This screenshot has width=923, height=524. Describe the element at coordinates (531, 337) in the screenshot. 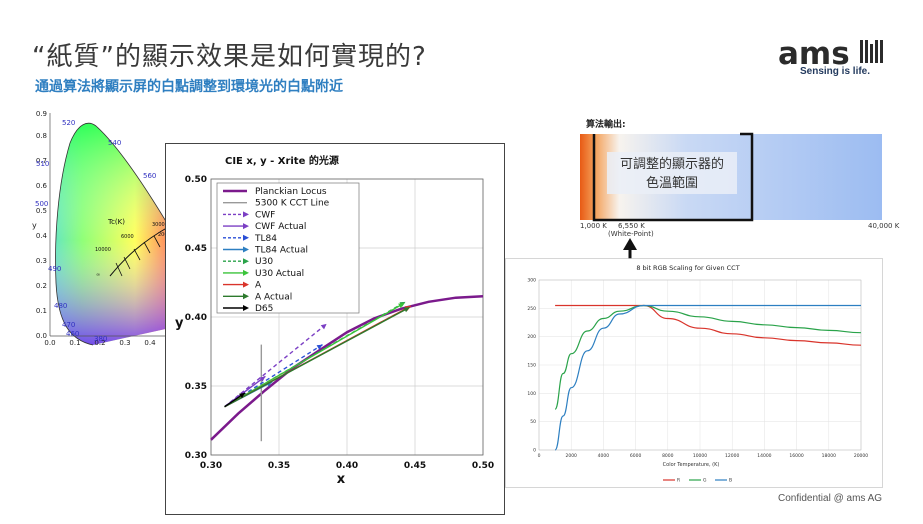

I see `y-tick-label: 200` at that location.